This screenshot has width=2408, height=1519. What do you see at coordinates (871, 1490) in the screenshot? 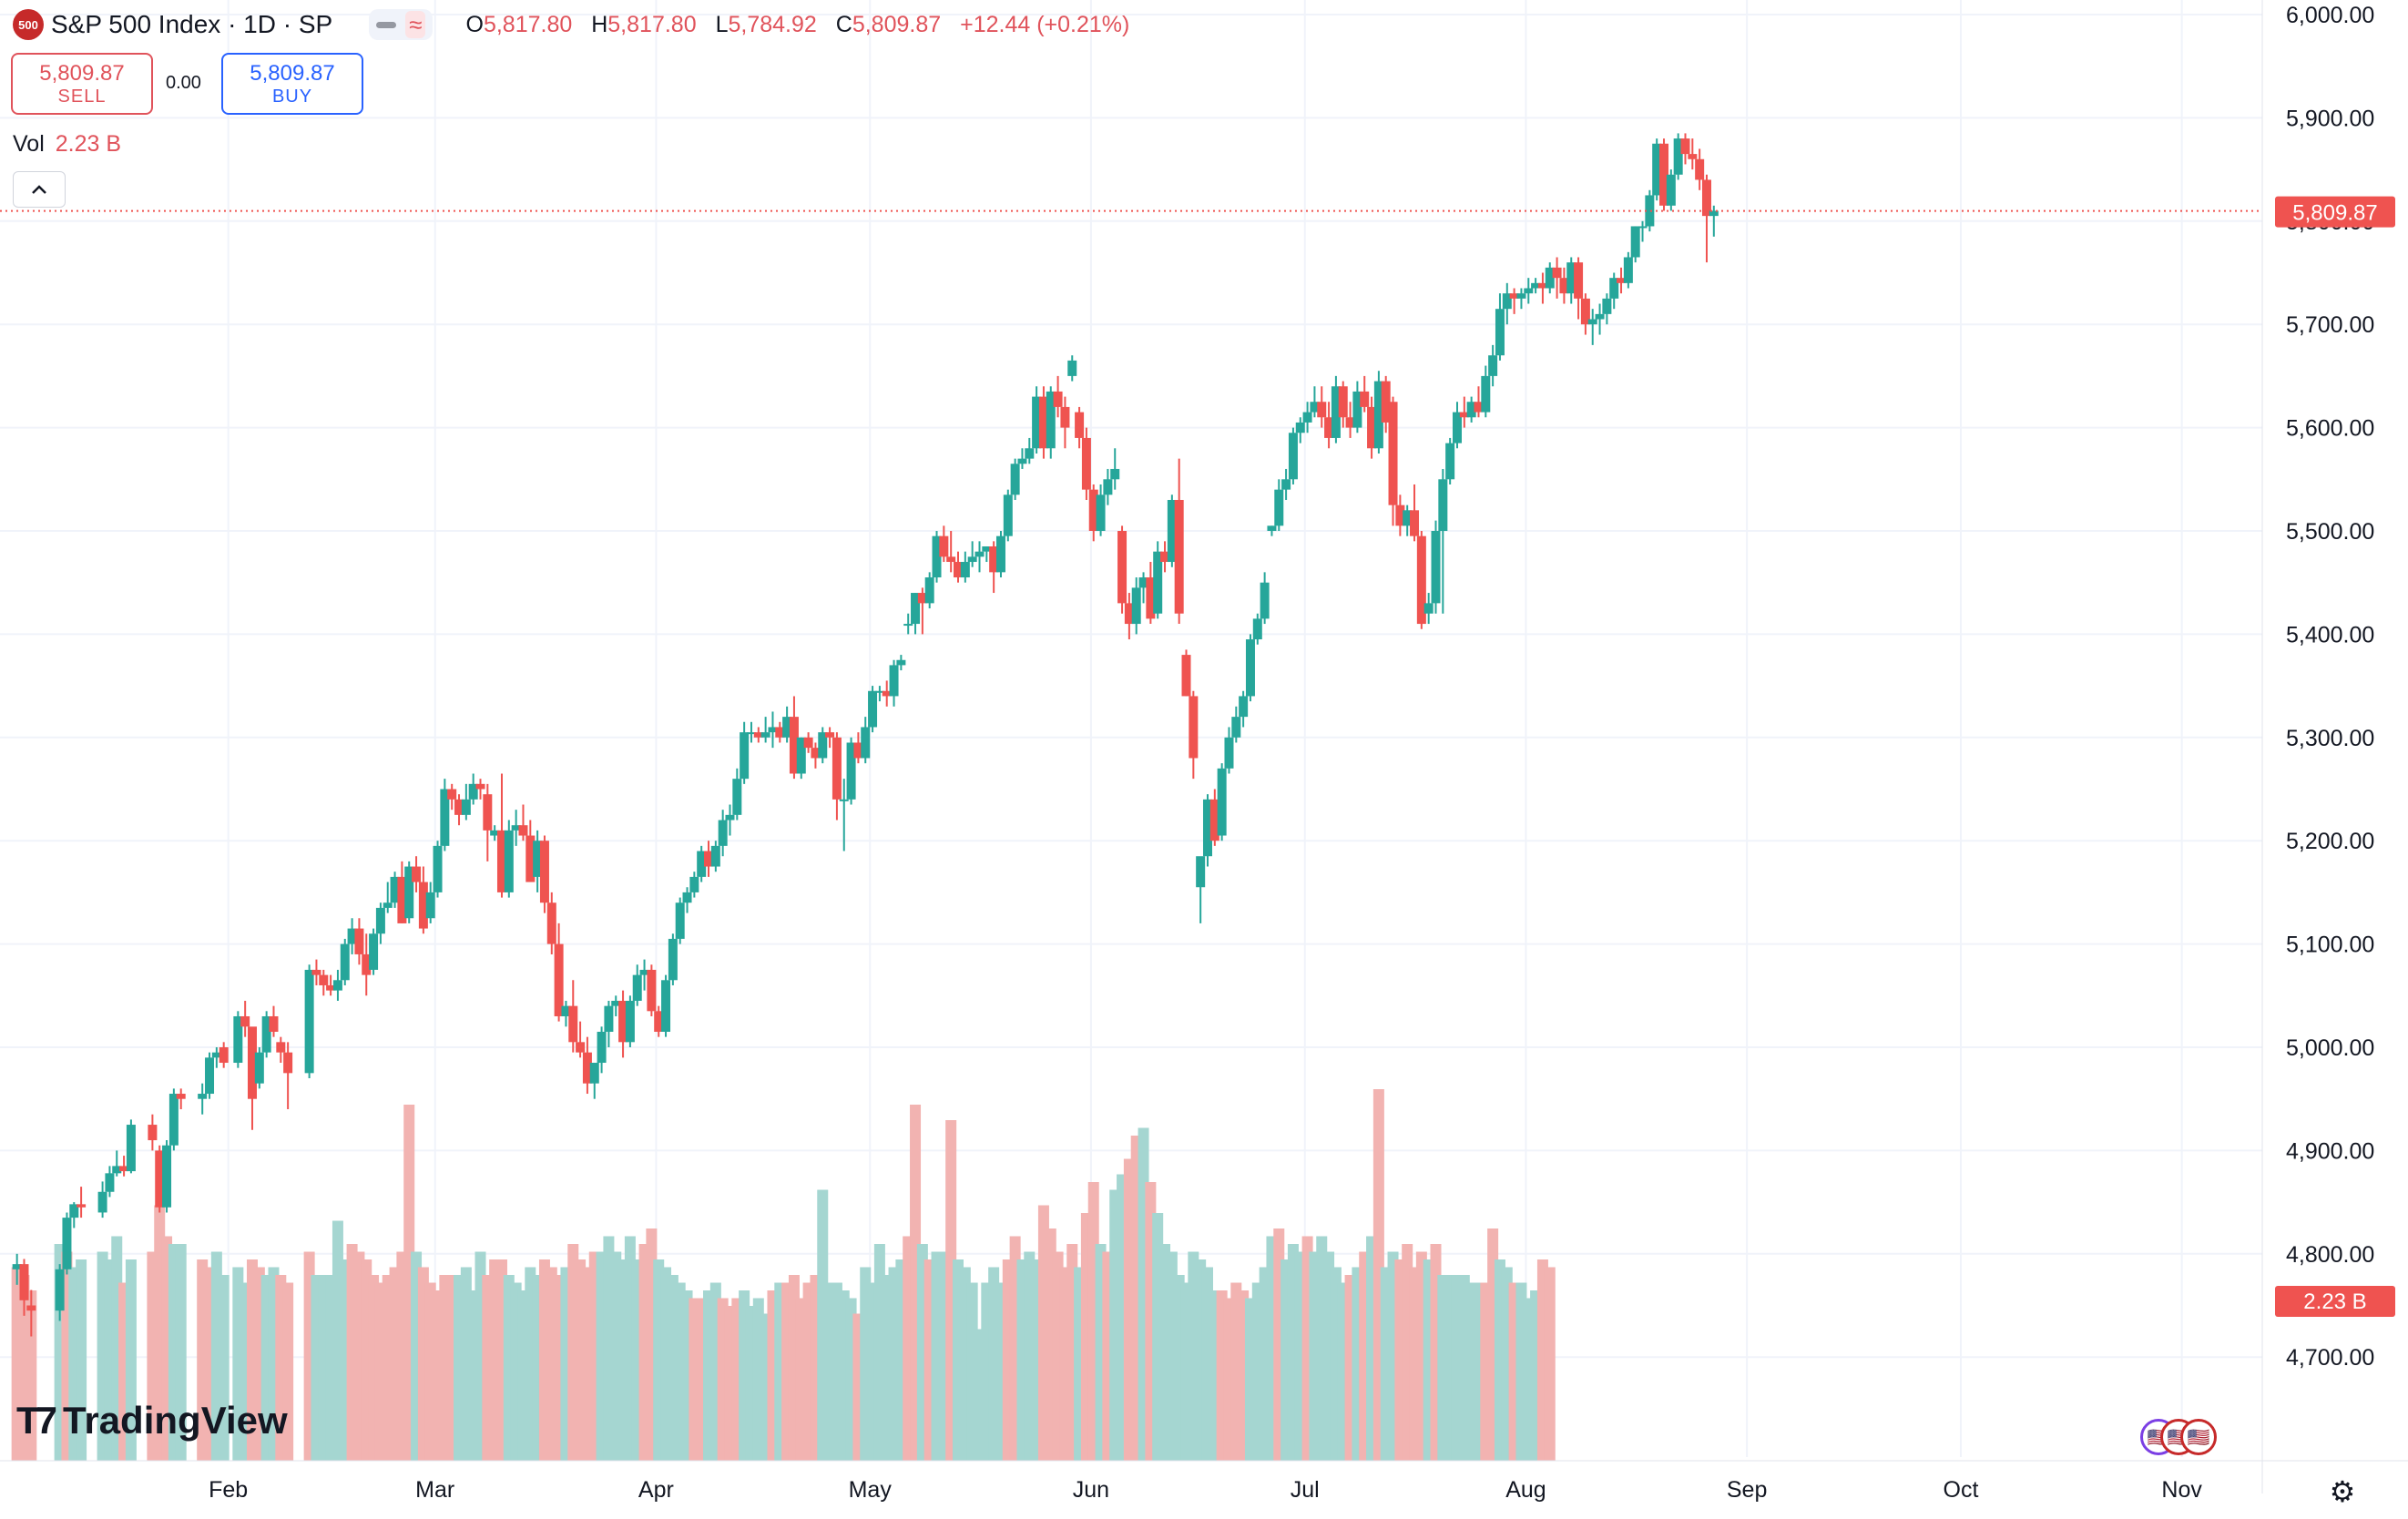
I see `x-tick-label: May` at bounding box center [871, 1490].